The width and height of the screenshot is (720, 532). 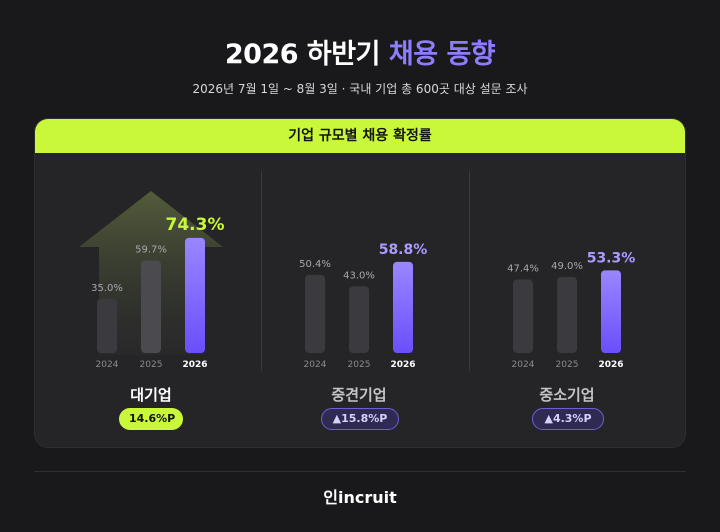 I want to click on incruit-logo: 인incruit, so click(x=360, y=497).